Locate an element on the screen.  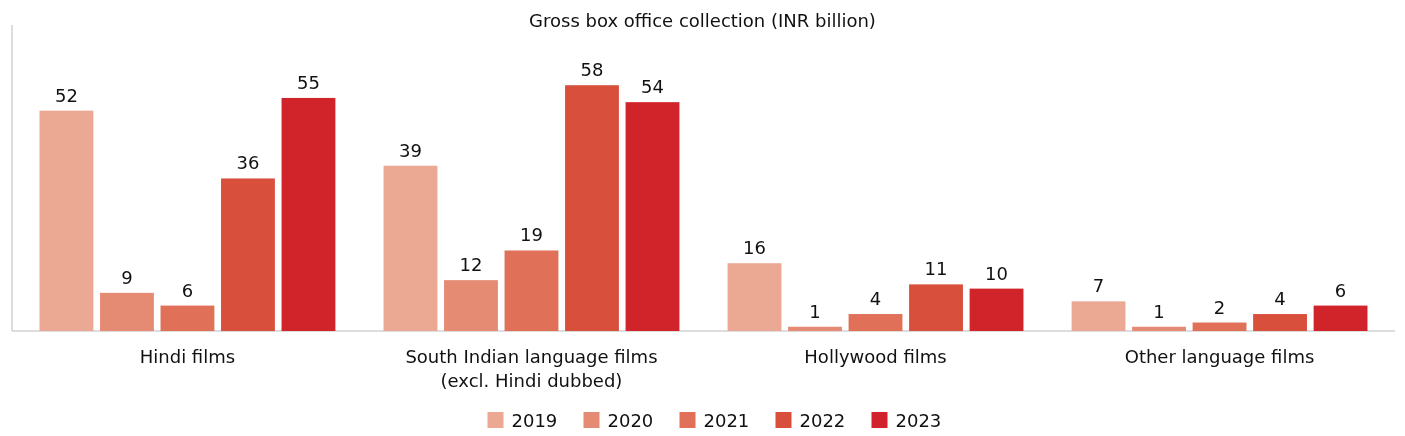
data-label: 7 is located at coordinates (1098, 286).